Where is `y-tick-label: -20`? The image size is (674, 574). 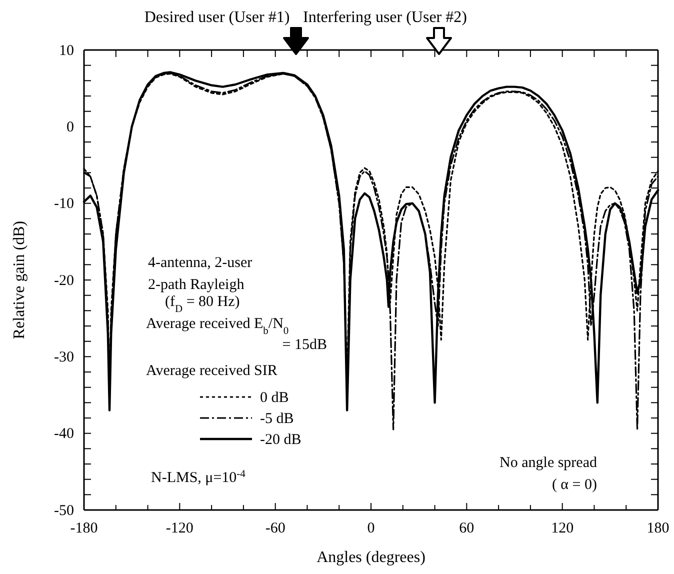
y-tick-label: -20 is located at coordinates (64, 280).